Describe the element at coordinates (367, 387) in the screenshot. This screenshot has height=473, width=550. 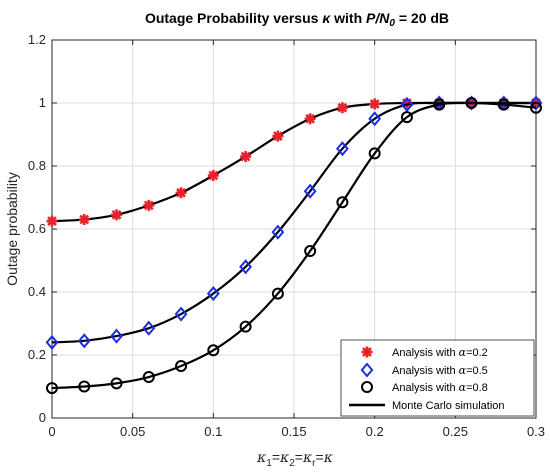
I see `legend-circle-marker` at that location.